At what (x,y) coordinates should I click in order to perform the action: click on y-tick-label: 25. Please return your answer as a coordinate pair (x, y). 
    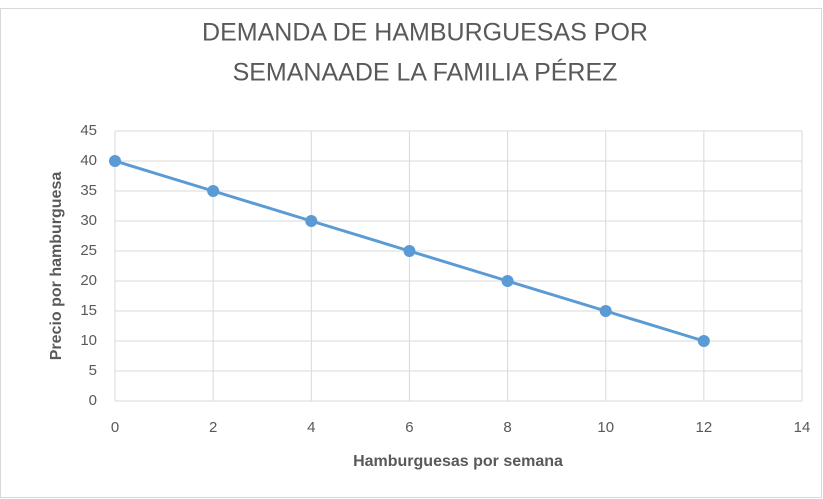
    Looking at the image, I should click on (88, 250).